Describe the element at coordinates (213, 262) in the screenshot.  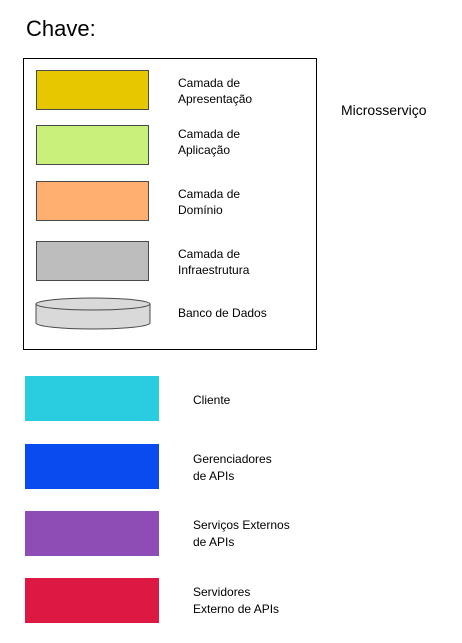
I see `infrastructure-layer-label: Camada de Infraestrutura` at that location.